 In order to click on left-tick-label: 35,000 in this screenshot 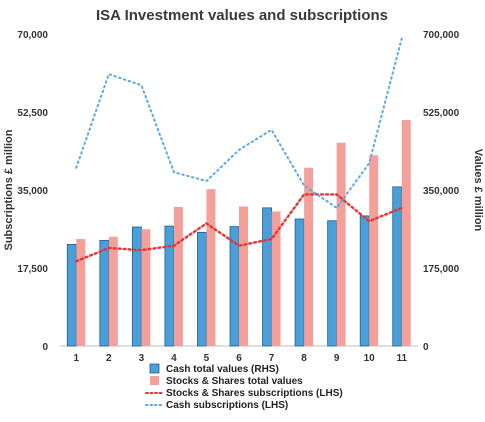, I will do `click(32, 191)`.